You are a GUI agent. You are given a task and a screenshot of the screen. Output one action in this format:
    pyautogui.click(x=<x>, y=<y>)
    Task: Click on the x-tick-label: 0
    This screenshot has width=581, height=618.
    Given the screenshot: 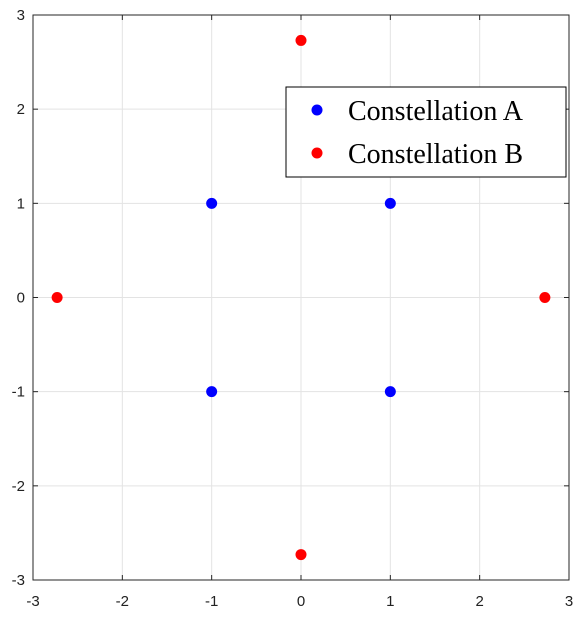 What is the action you would take?
    pyautogui.click(x=301, y=601)
    